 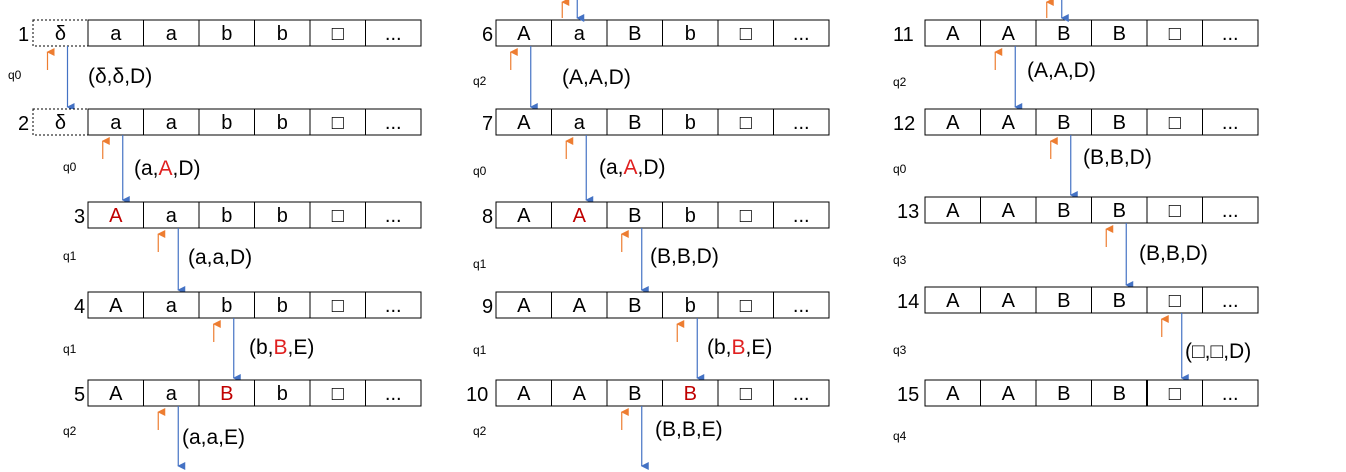 What do you see at coordinates (220, 257) in the screenshot?
I see `transition-label: (a,a,D)` at bounding box center [220, 257].